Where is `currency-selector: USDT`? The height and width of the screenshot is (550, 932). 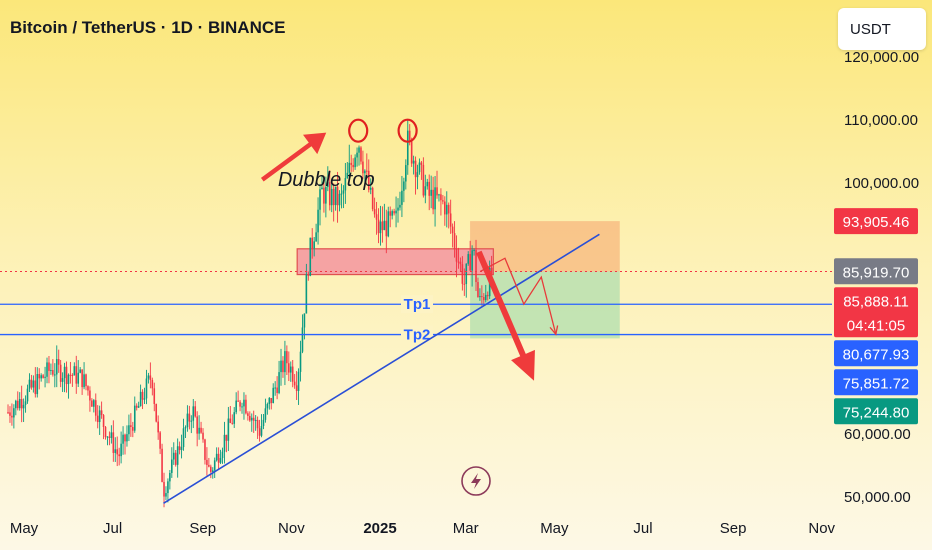 currency-selector: USDT is located at coordinates (882, 29).